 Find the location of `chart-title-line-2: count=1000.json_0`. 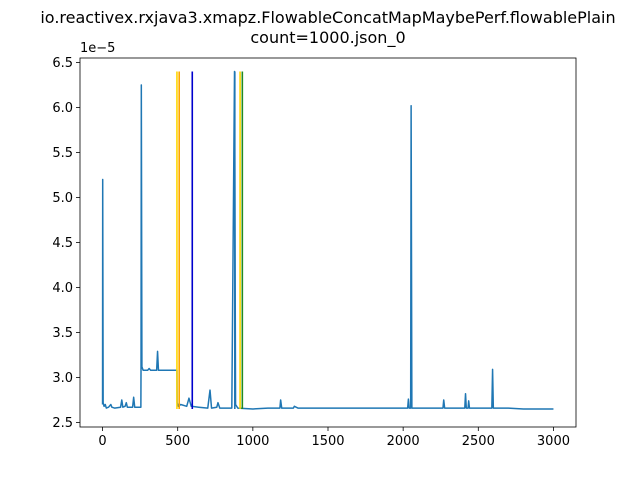

chart-title-line-2: count=1000.json_0 is located at coordinates (327, 38).